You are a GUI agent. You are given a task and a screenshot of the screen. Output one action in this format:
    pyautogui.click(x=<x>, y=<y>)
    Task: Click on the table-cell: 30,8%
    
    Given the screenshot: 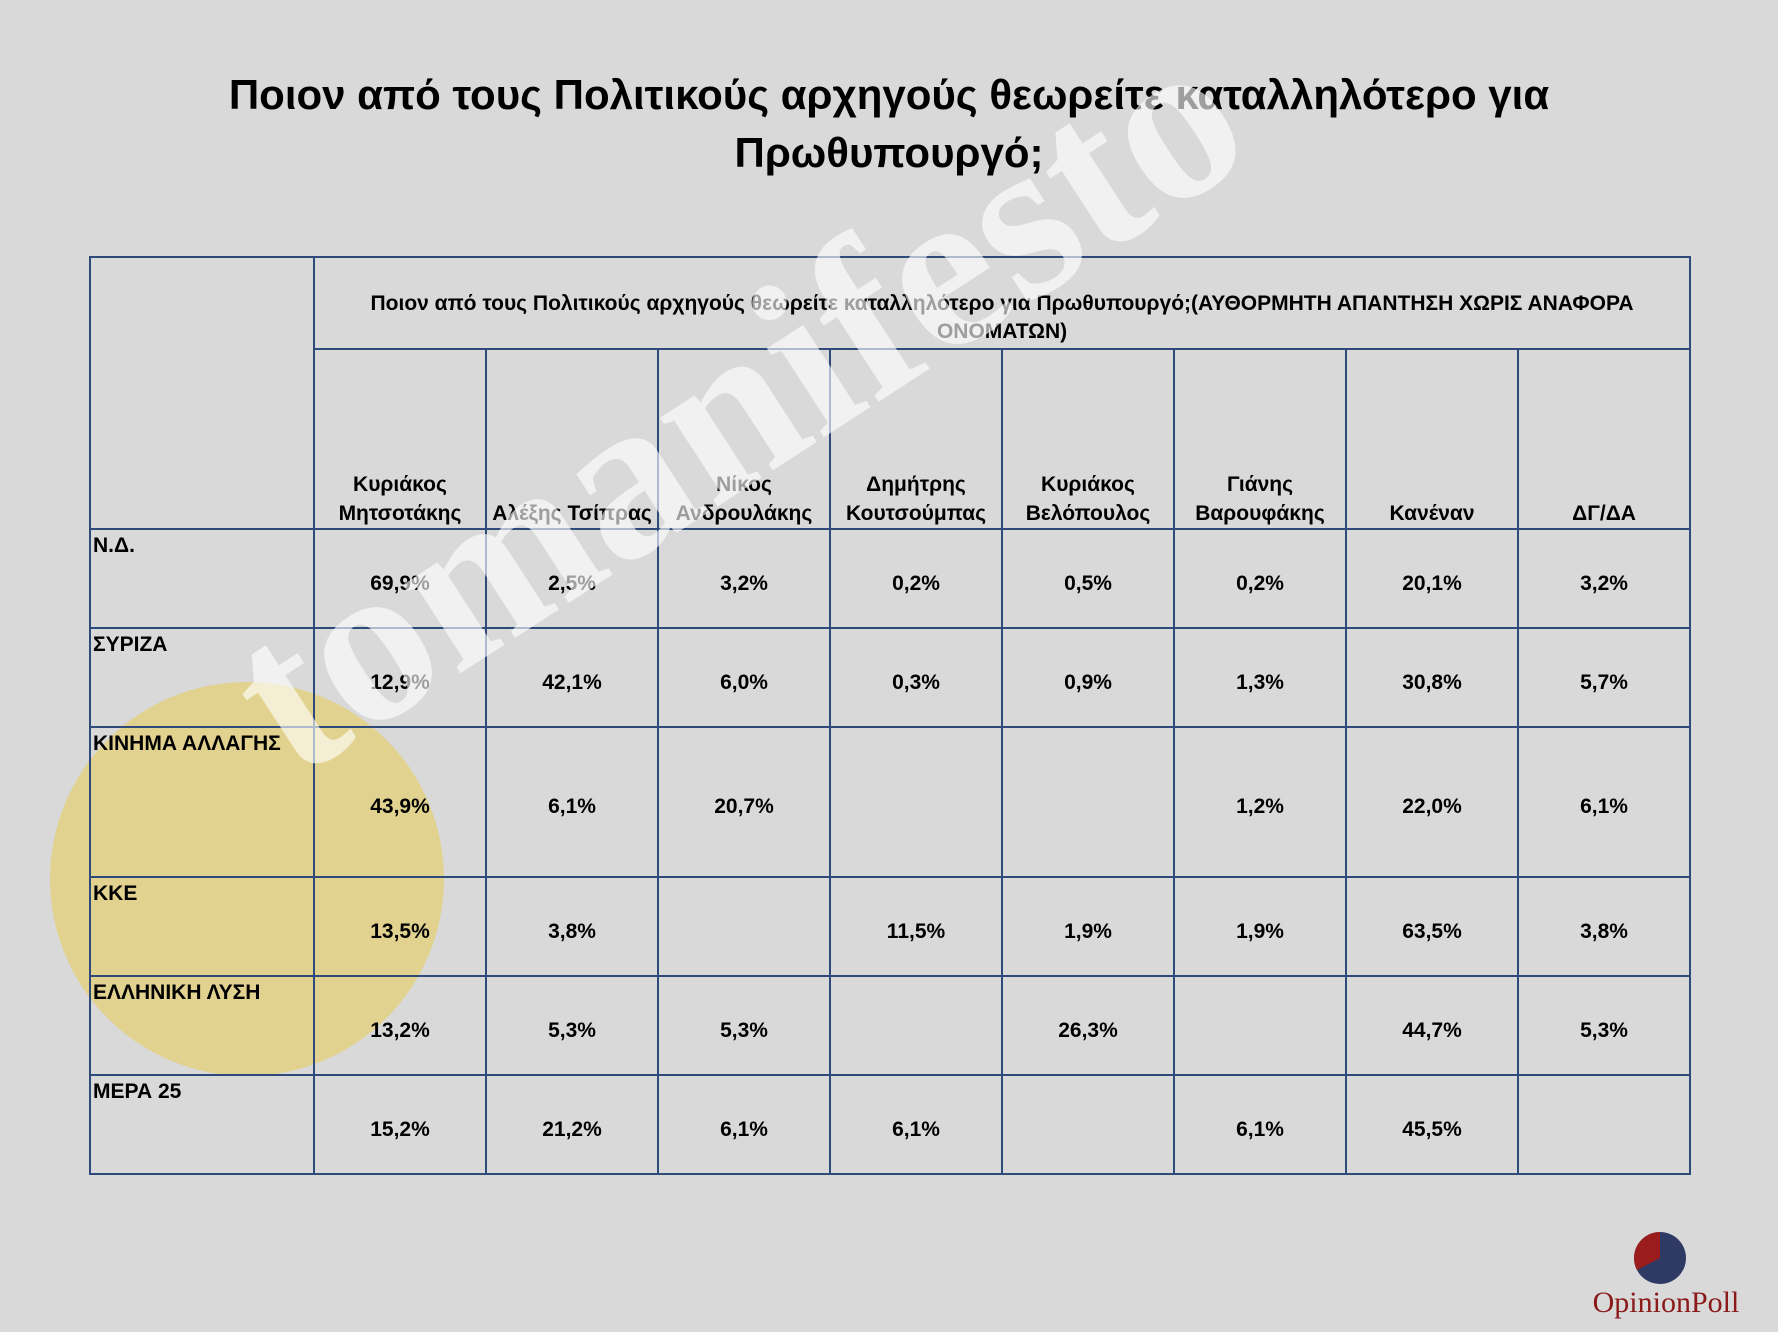 What is the action you would take?
    pyautogui.click(x=1432, y=677)
    